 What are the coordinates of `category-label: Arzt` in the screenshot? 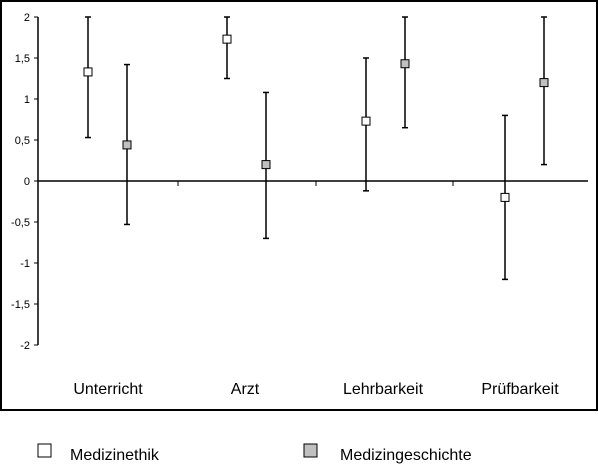 It's located at (245, 389).